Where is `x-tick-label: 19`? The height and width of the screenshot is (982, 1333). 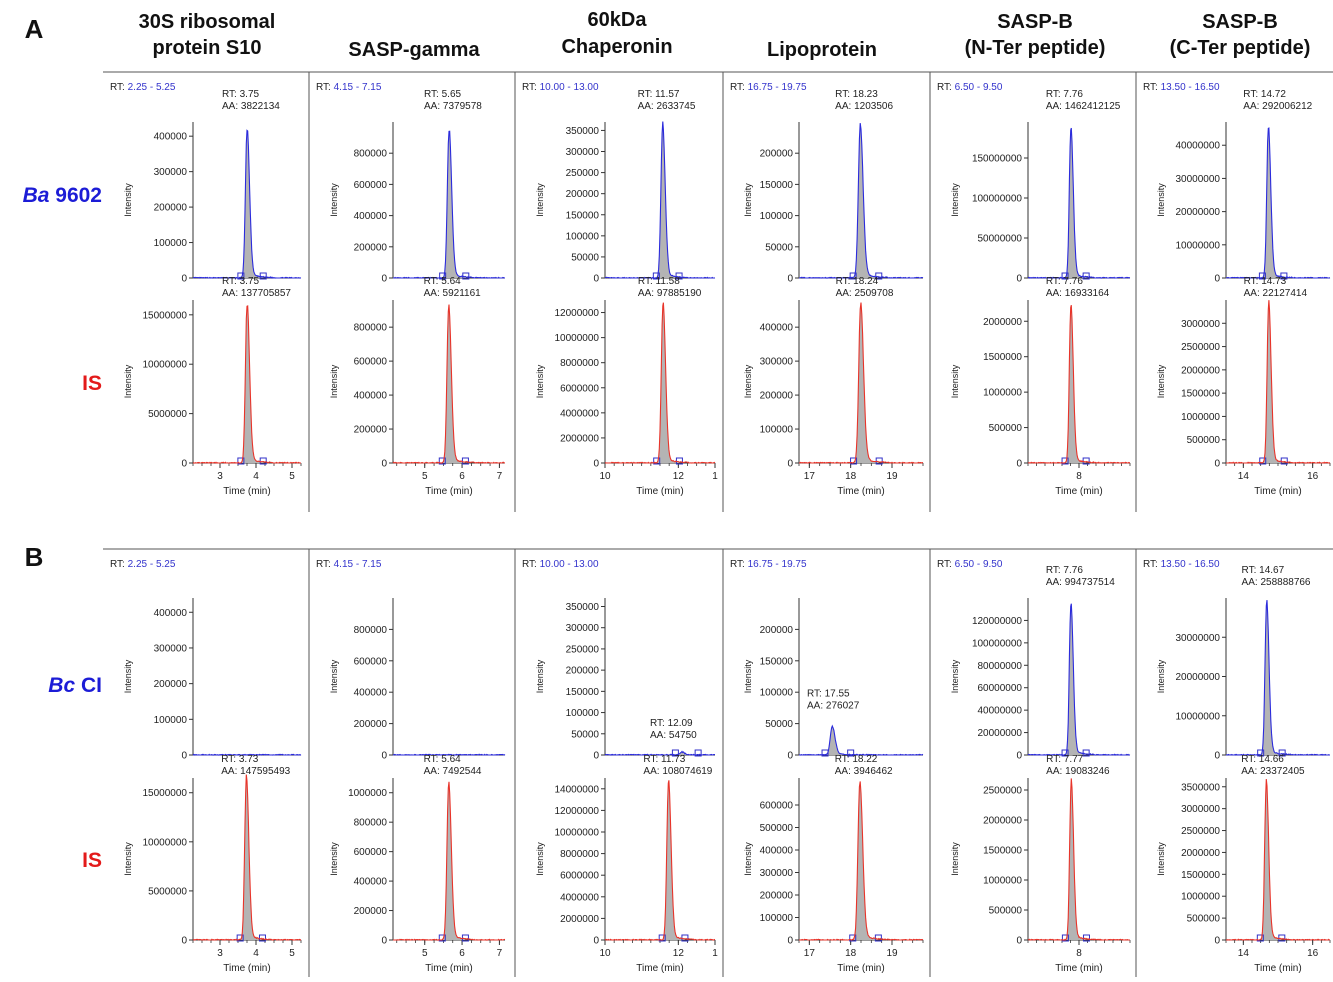
x-tick-label: 19 is located at coordinates (892, 953).